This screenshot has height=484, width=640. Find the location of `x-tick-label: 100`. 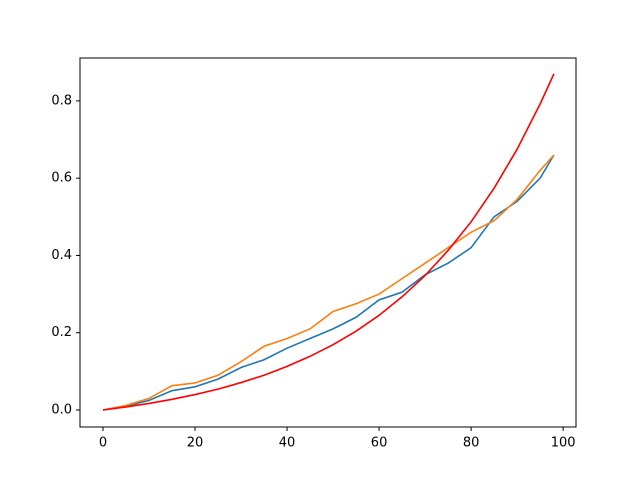

x-tick-label: 100 is located at coordinates (563, 443).